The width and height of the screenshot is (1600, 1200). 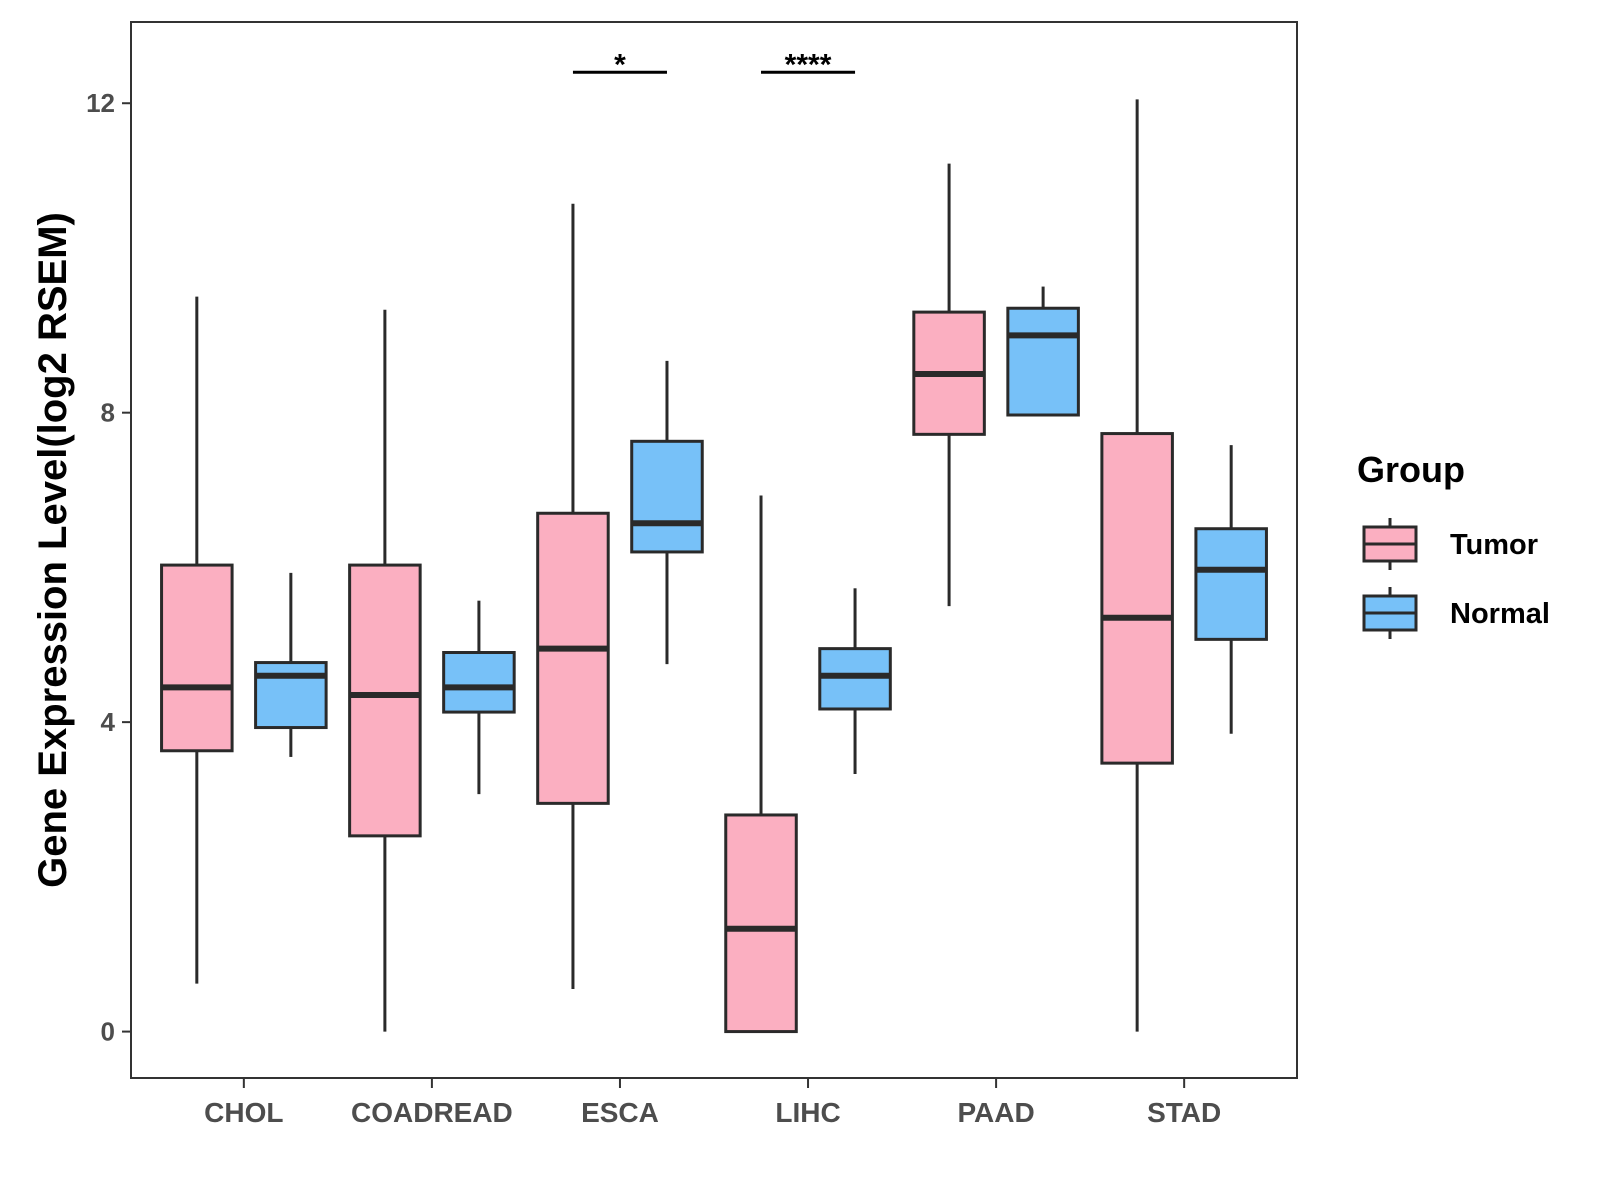 What do you see at coordinates (108, 413) in the screenshot?
I see `y-tick-label: 8` at bounding box center [108, 413].